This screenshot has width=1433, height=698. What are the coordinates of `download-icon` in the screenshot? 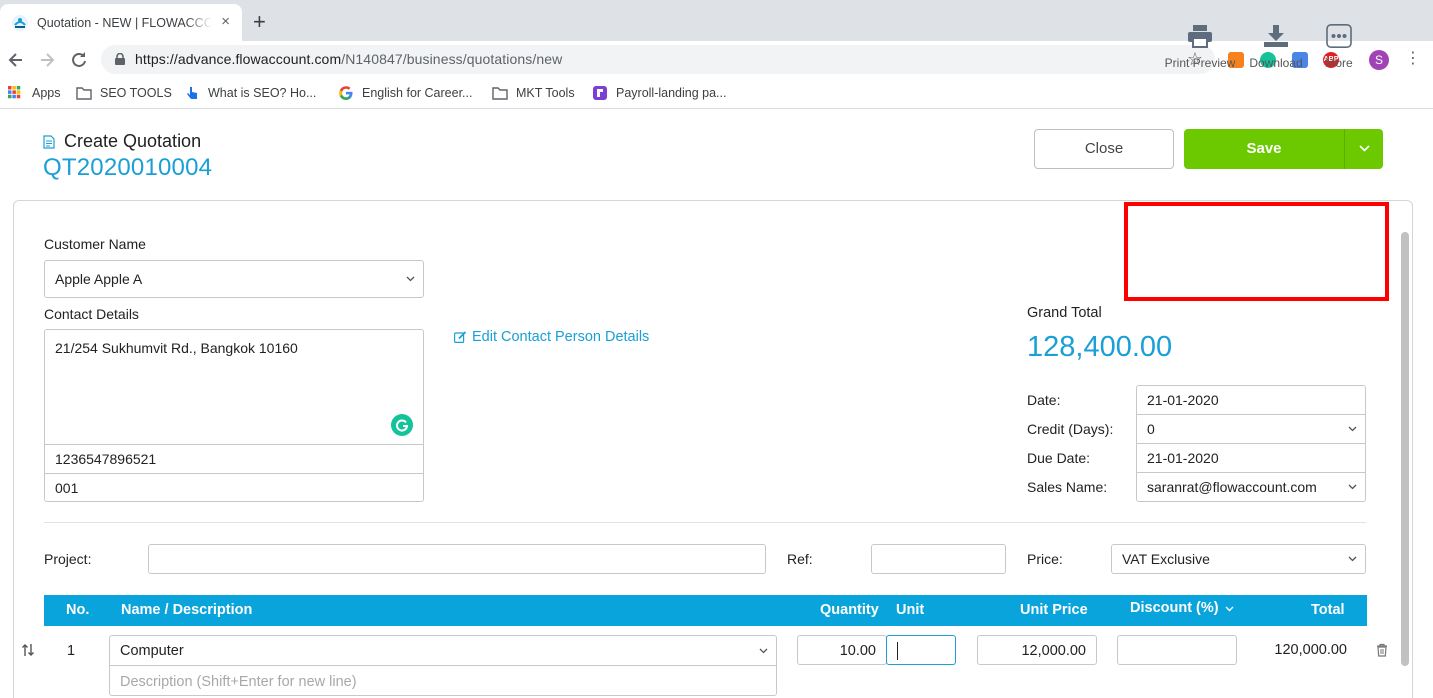 It's located at (1276, 36).